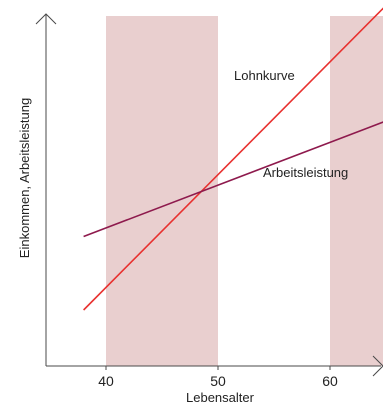  Describe the element at coordinates (264, 75) in the screenshot. I see `series-label-lohnkurve: Lohnkurve` at that location.